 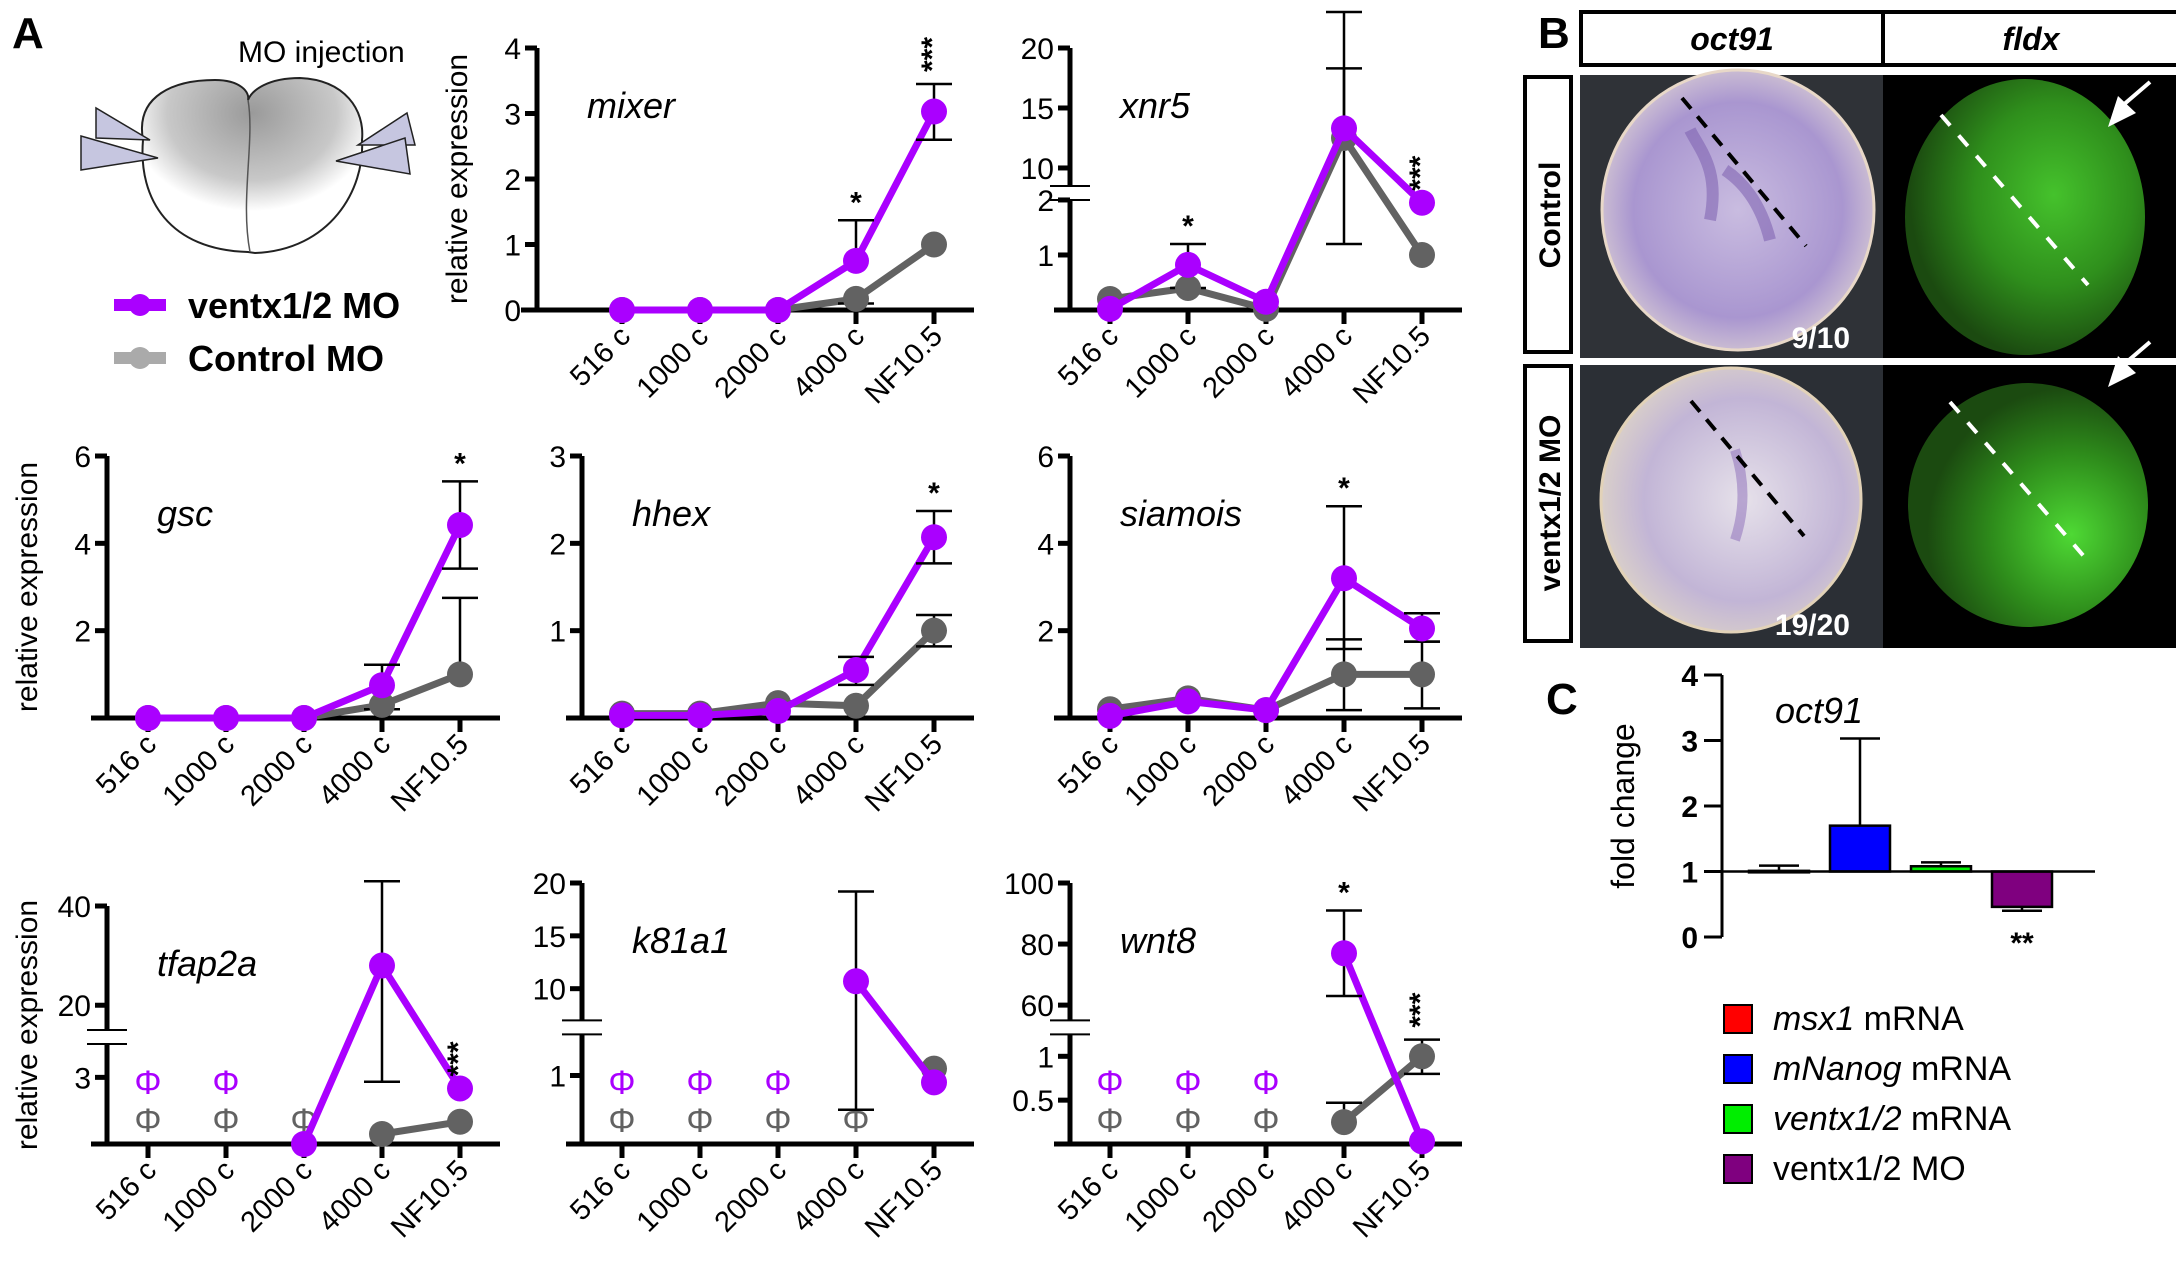 I want to click on legend-label: ventx1/2 mRNA, so click(x=1892, y=1119).